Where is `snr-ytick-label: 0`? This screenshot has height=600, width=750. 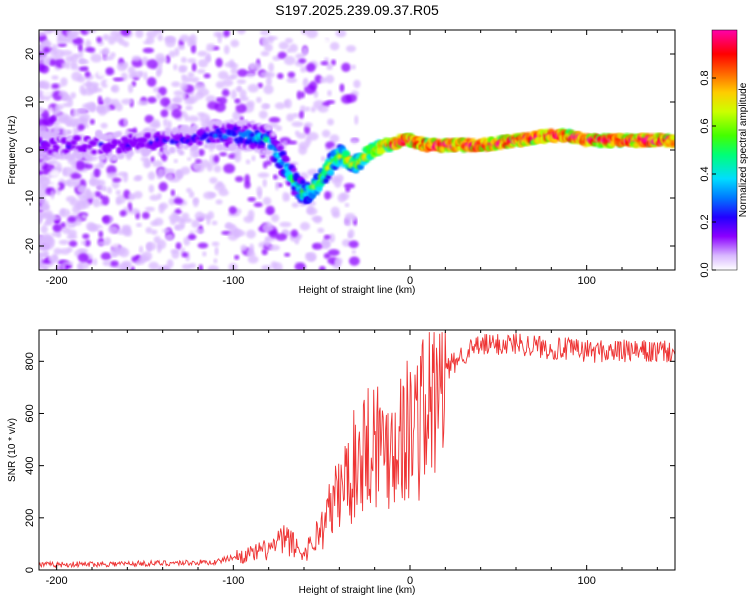
snr-ytick-label: 0 is located at coordinates (30, 570).